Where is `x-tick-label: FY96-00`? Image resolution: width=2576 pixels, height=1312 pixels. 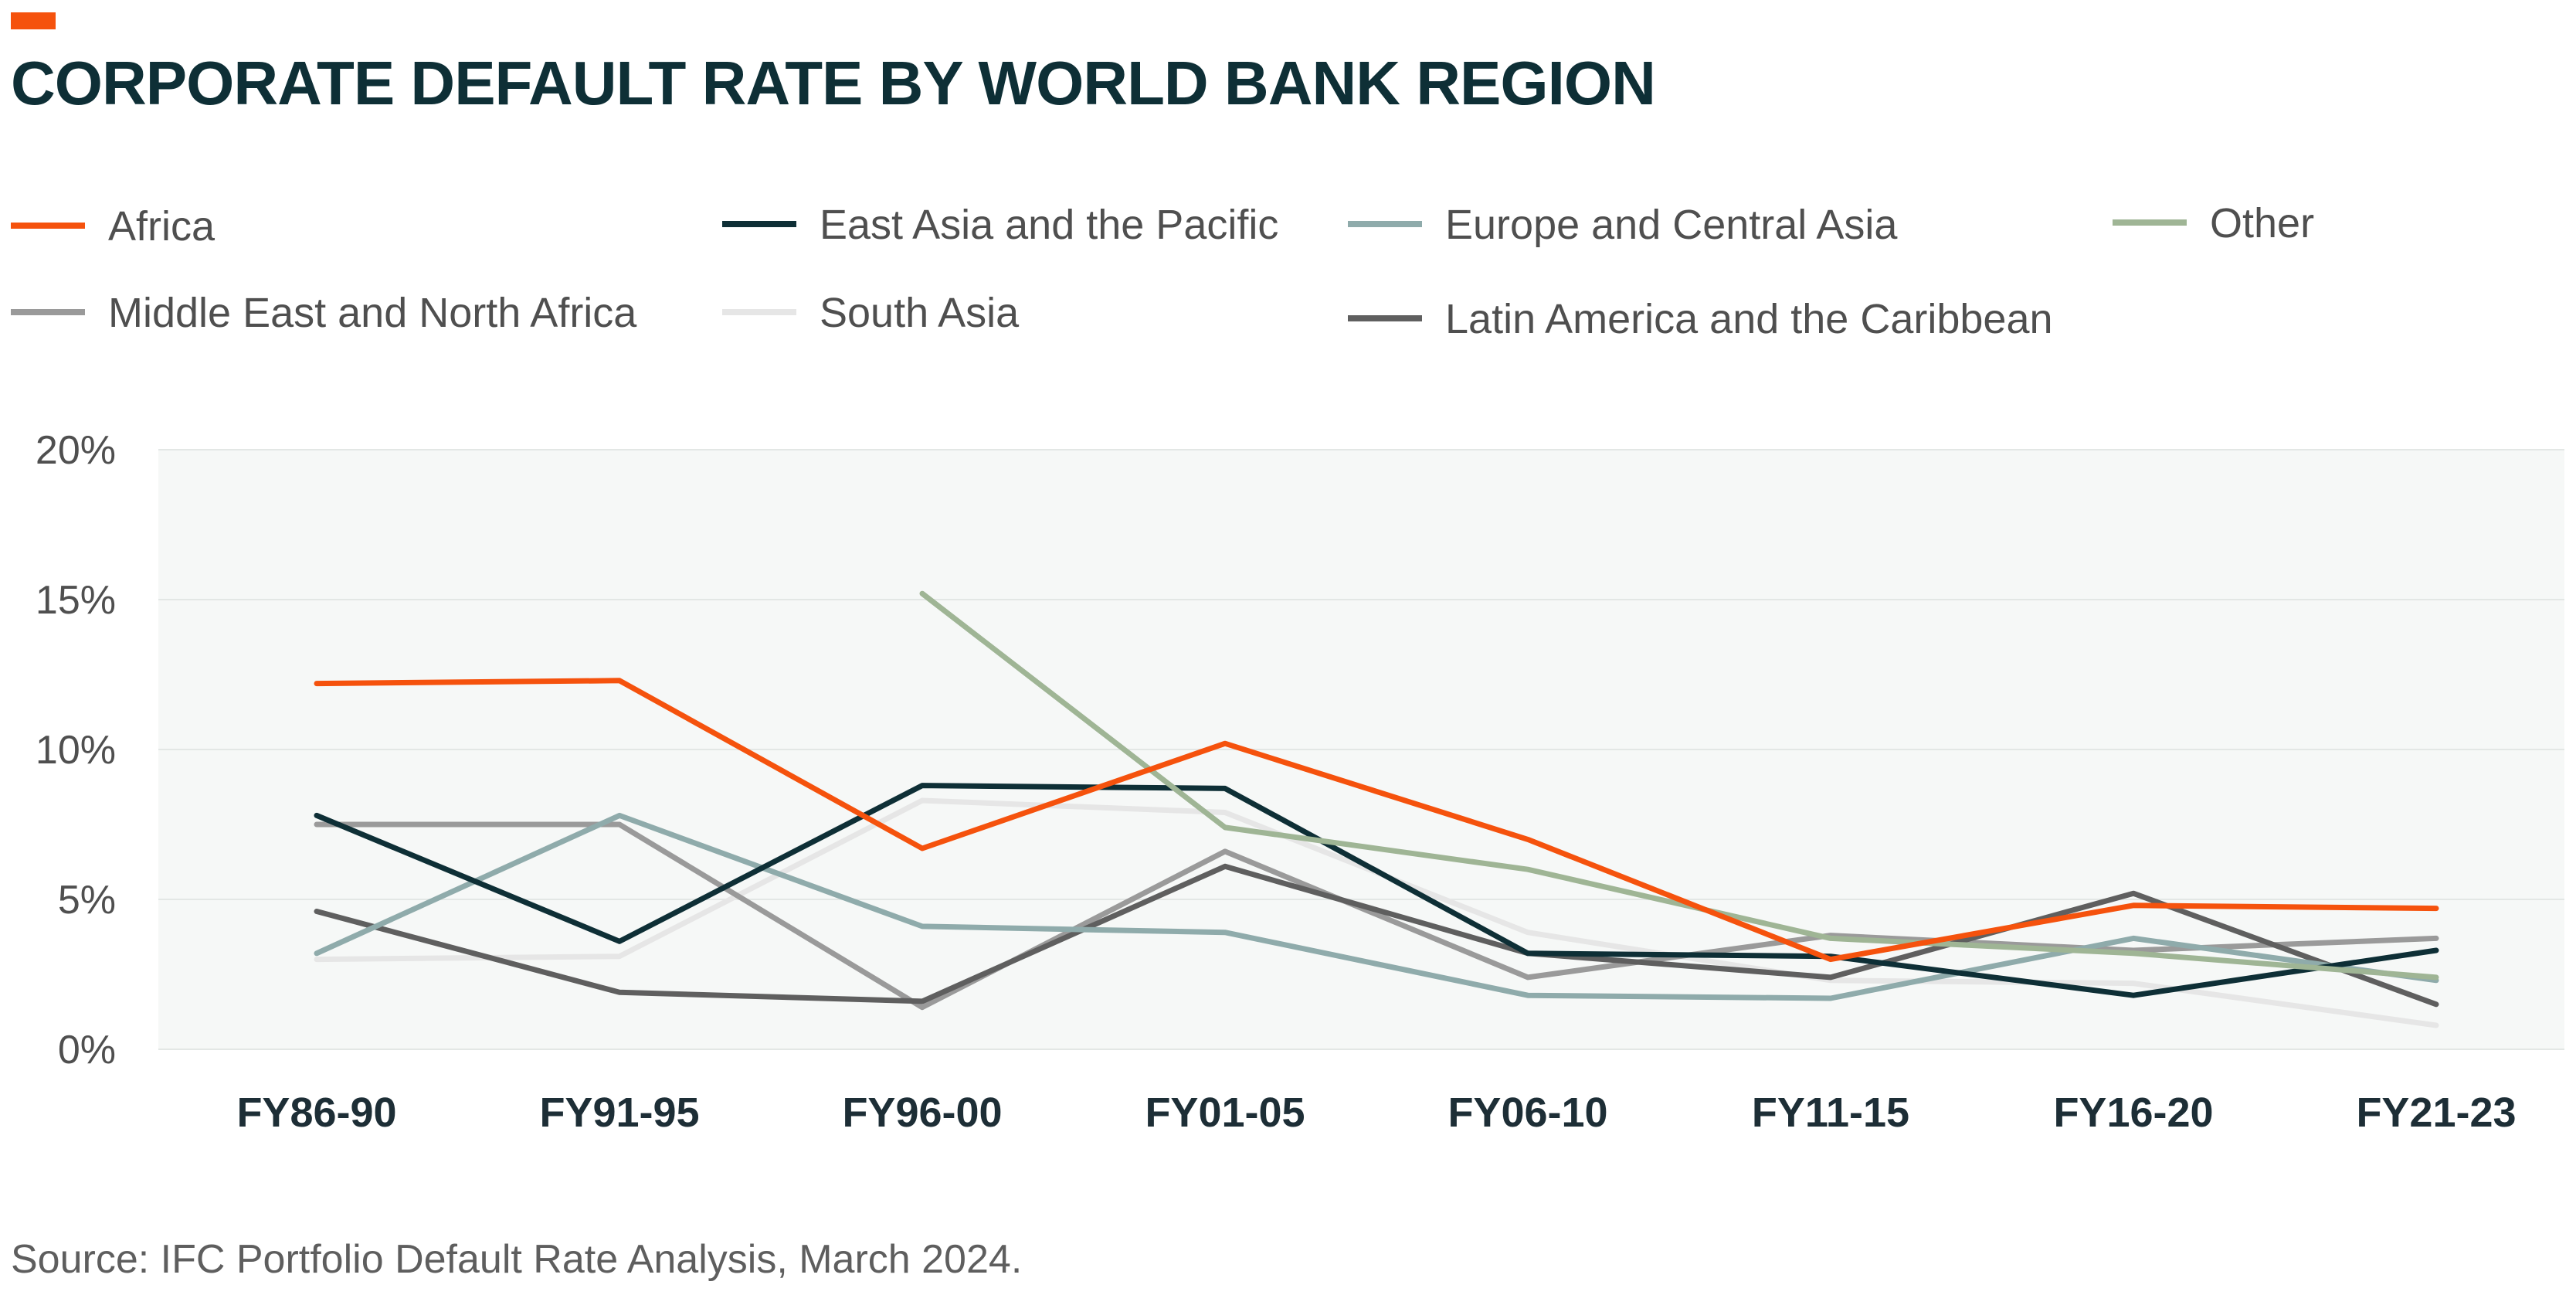 x-tick-label: FY96-00 is located at coordinates (922, 1112).